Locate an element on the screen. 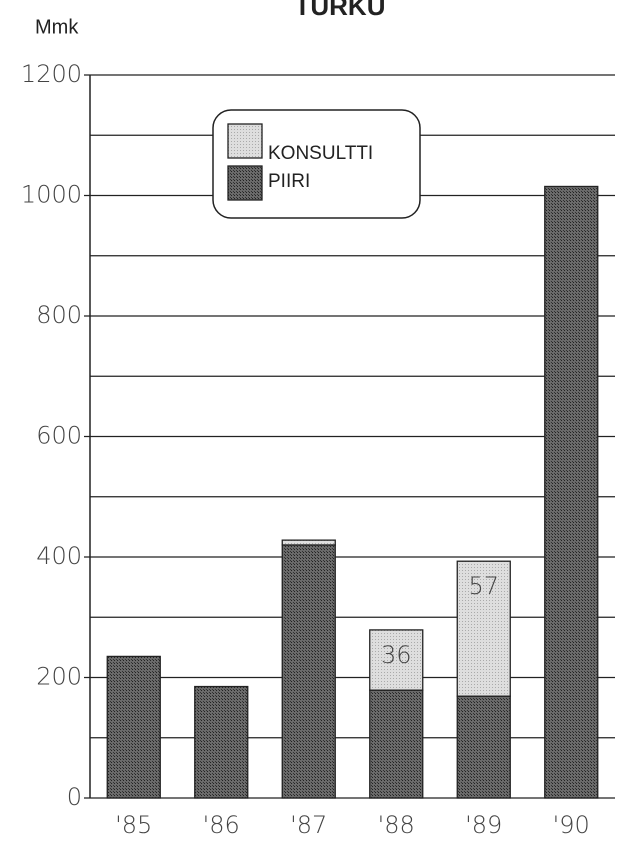  x-tick-label: '87 is located at coordinates (308, 825).